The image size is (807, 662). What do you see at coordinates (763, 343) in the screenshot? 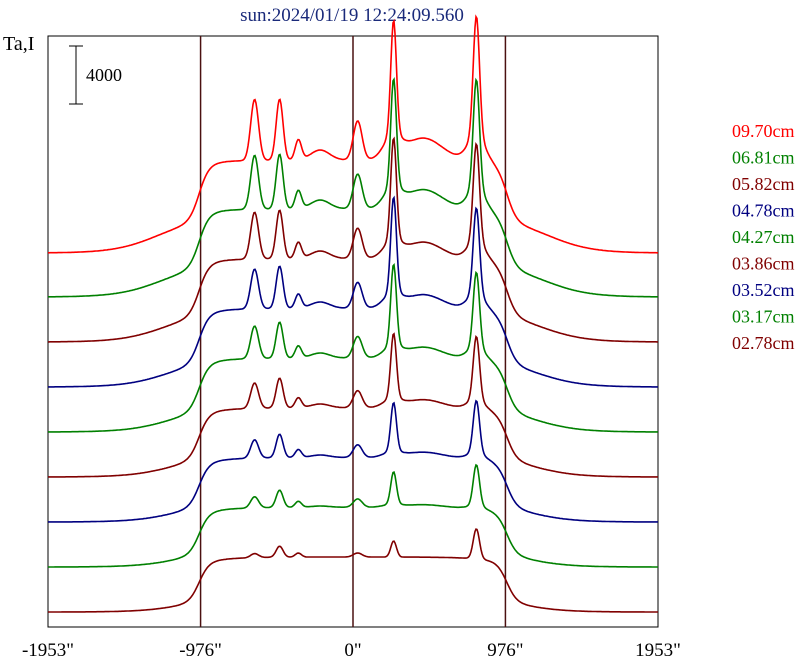
I see `legend-entry: 02.78cm` at bounding box center [763, 343].